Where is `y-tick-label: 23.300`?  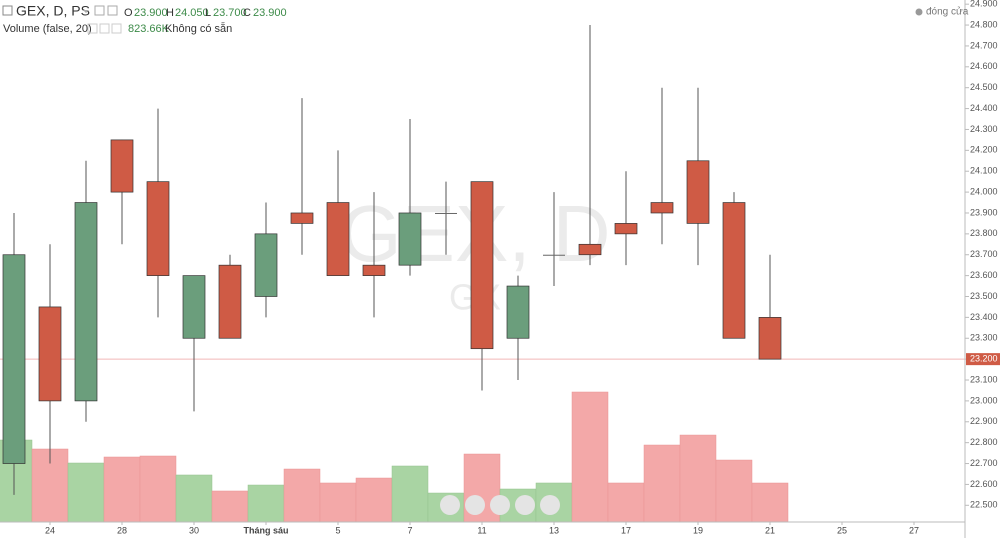 y-tick-label: 23.300 is located at coordinates (984, 338).